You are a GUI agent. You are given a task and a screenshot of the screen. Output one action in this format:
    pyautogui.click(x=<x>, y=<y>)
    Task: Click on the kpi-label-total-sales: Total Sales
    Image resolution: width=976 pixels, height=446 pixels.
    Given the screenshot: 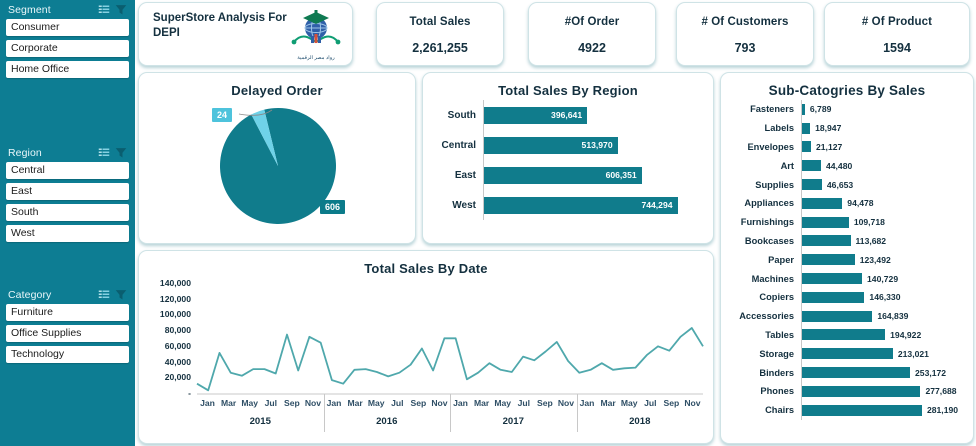 What is the action you would take?
    pyautogui.click(x=440, y=22)
    